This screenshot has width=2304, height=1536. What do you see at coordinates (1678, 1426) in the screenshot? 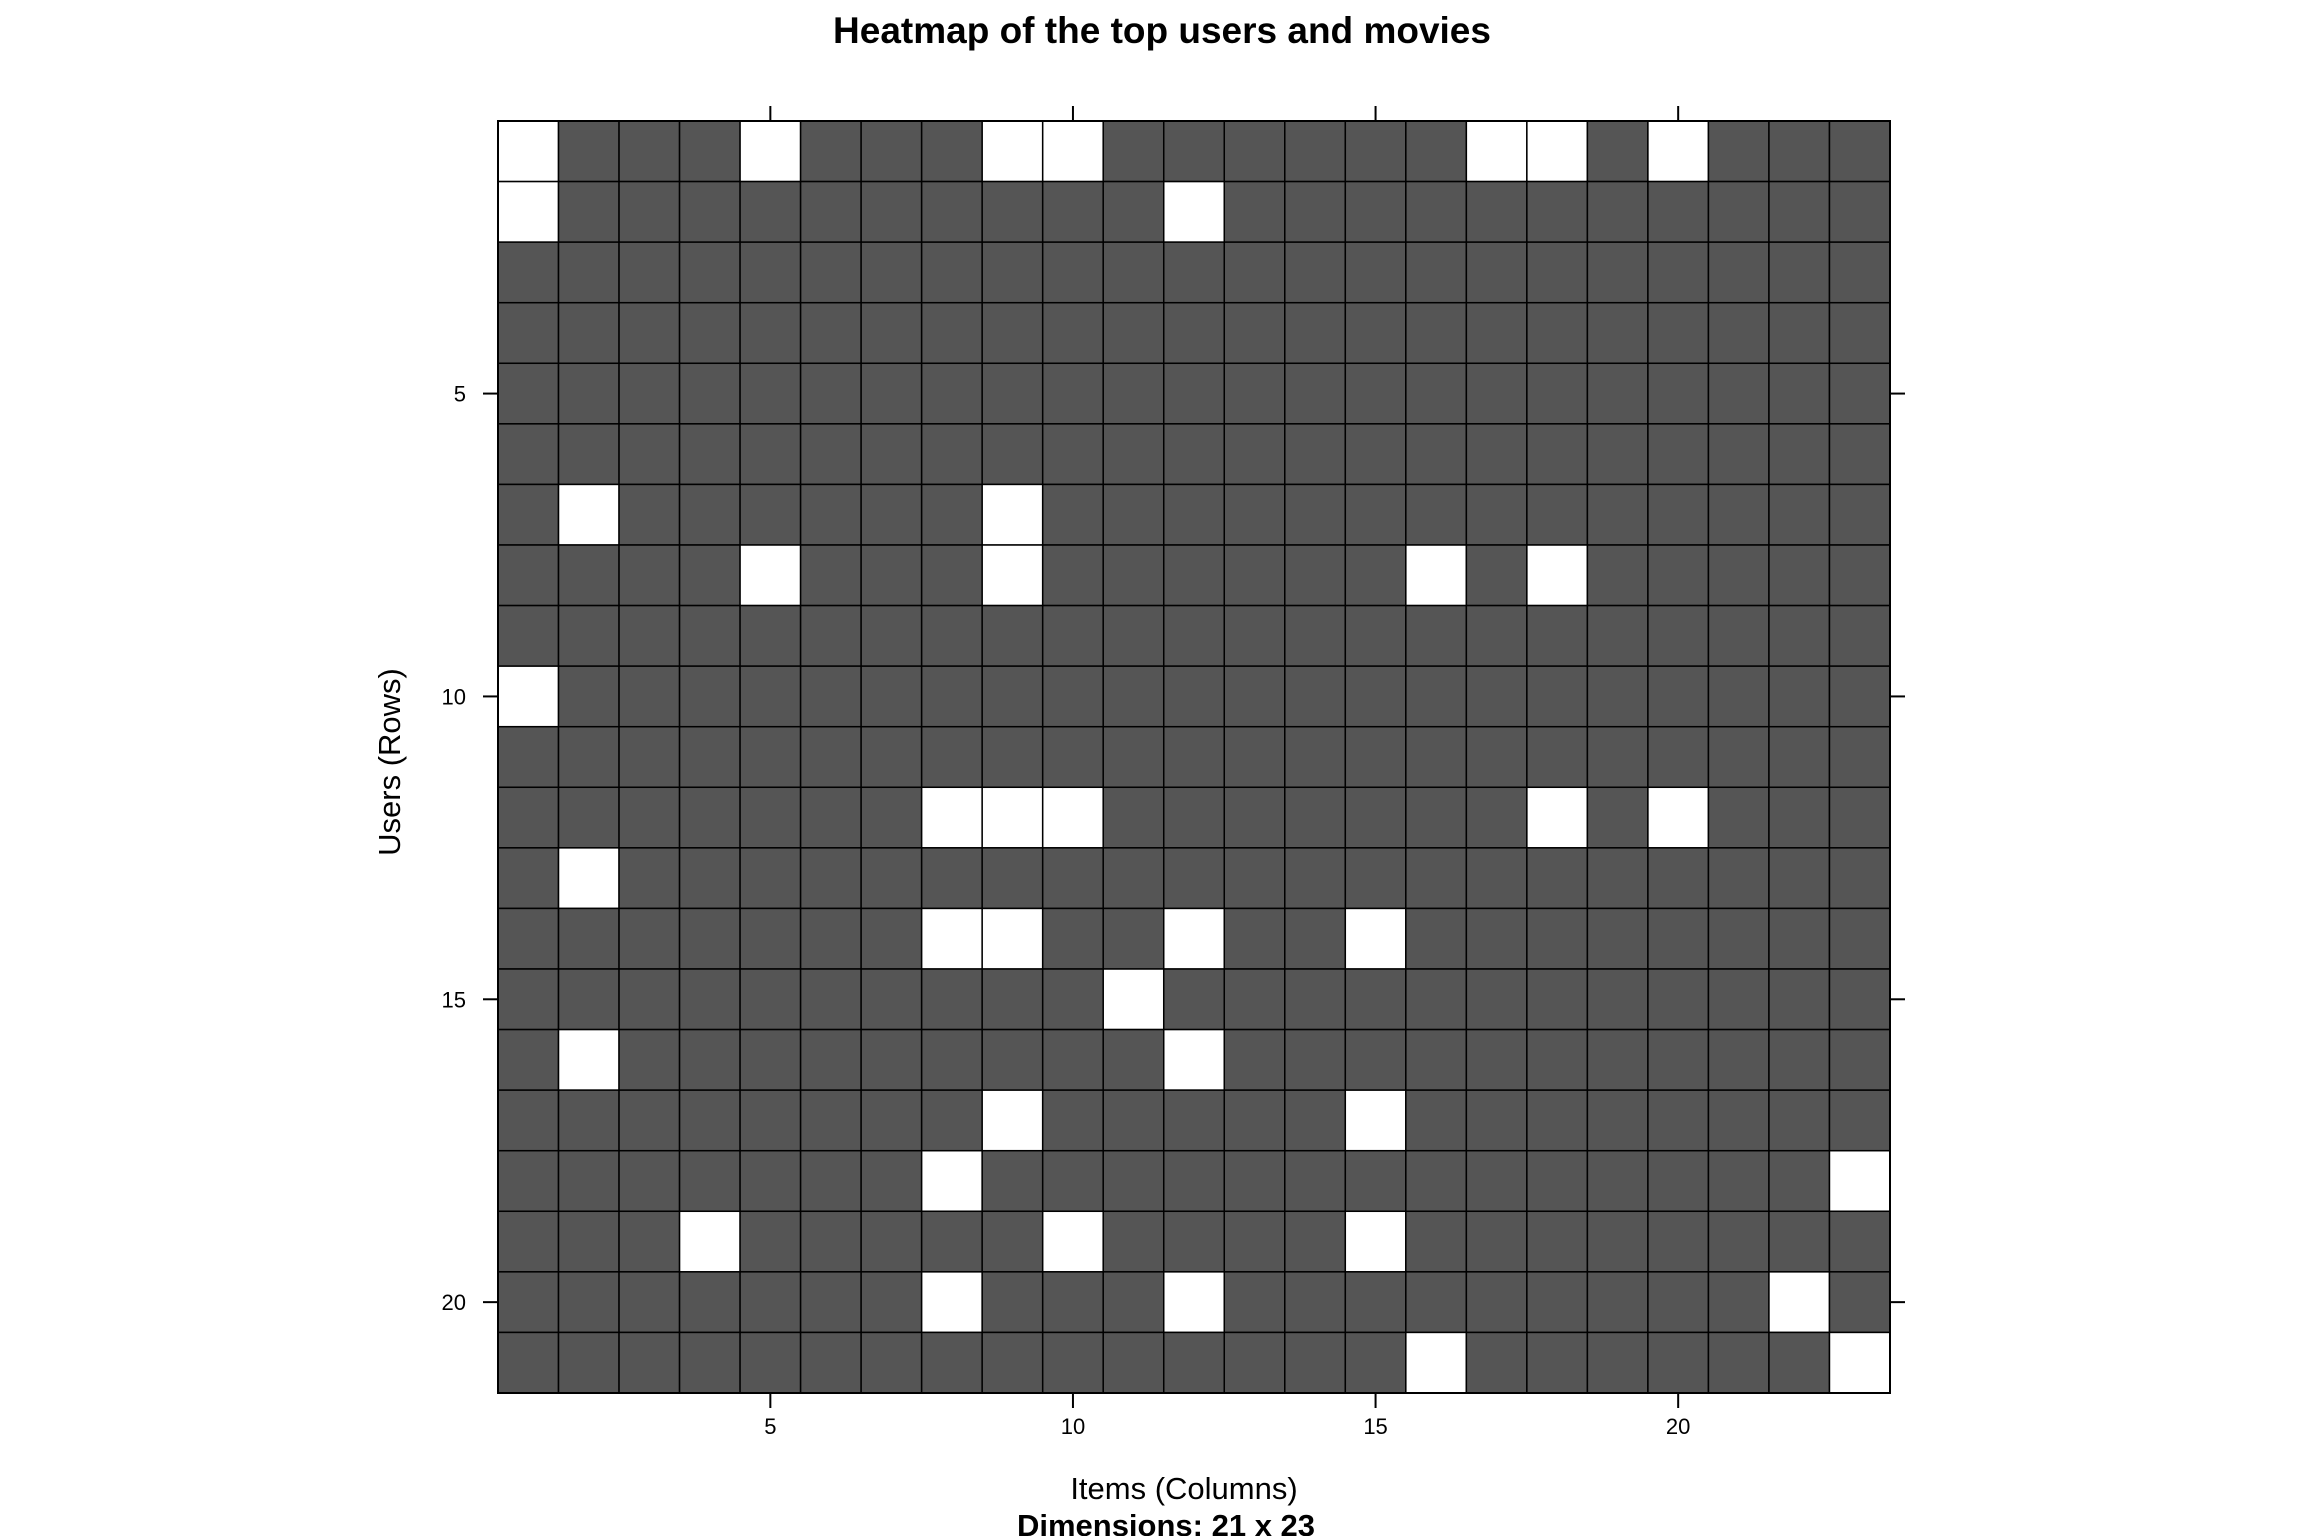
I see `x-tick-label: 20` at bounding box center [1678, 1426].